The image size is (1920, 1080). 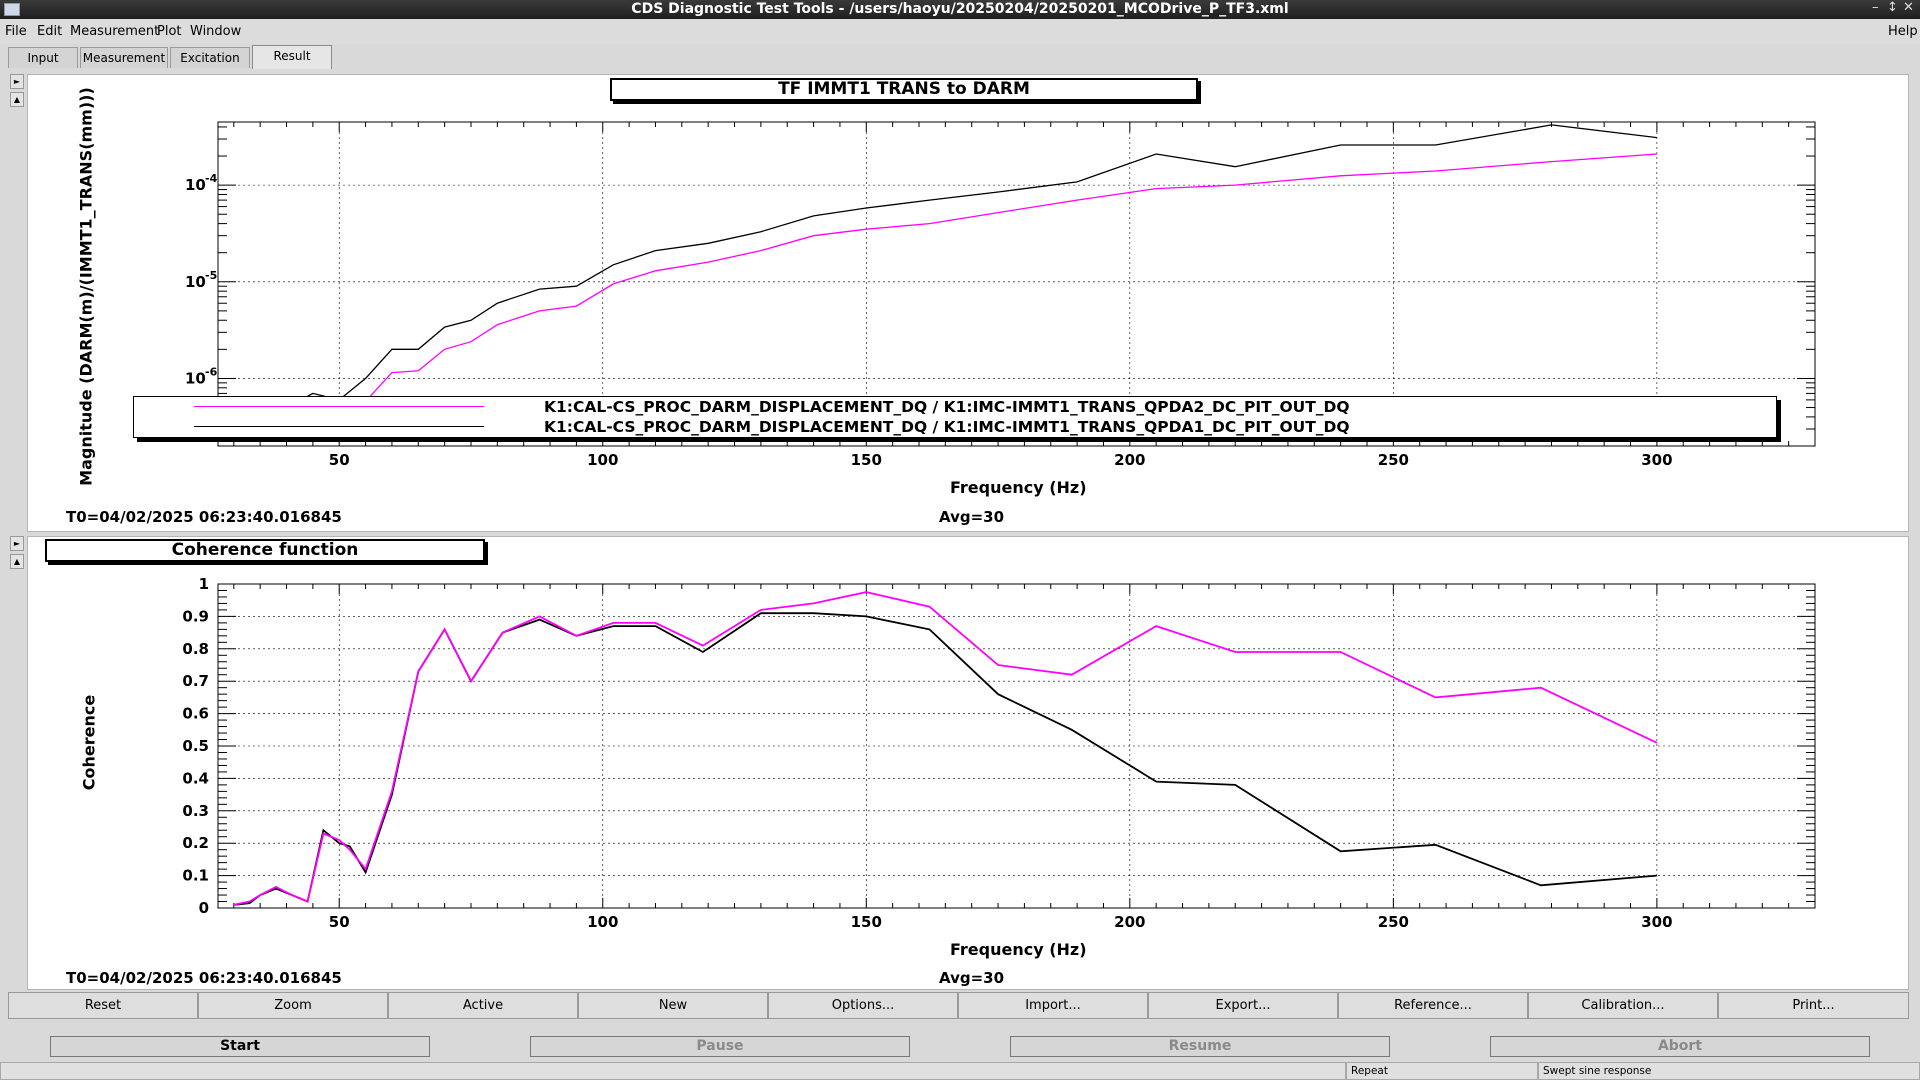 What do you see at coordinates (103, 1005) in the screenshot?
I see `reset-button: Reset` at bounding box center [103, 1005].